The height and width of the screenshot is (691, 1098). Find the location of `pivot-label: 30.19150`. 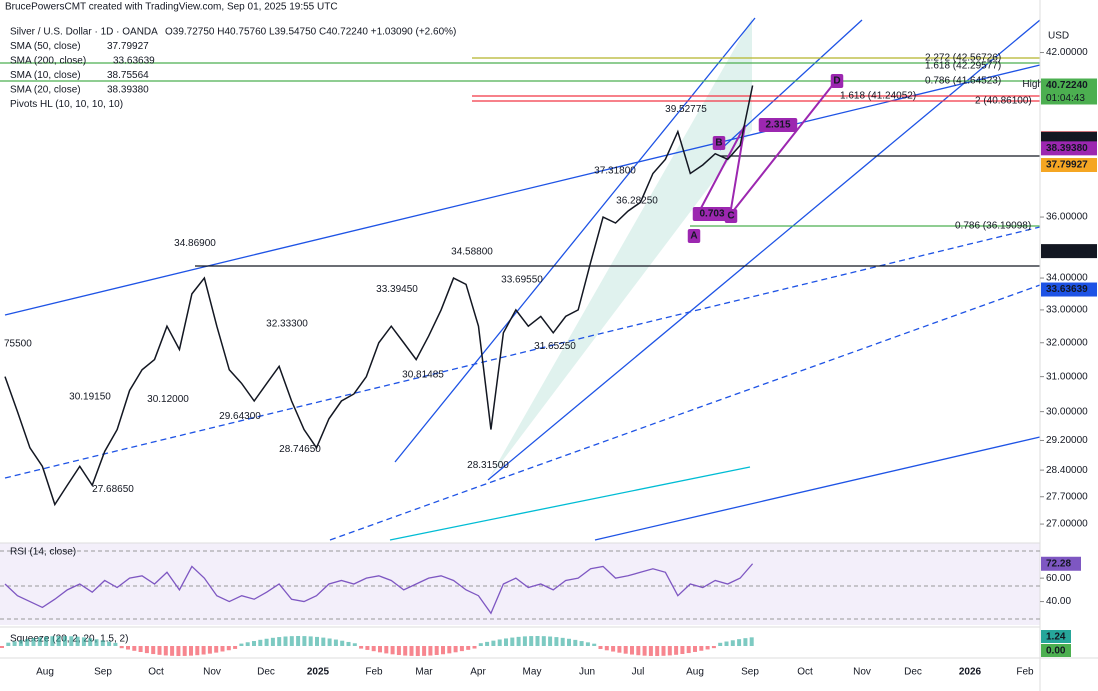

pivot-label: 30.19150 is located at coordinates (90, 396).